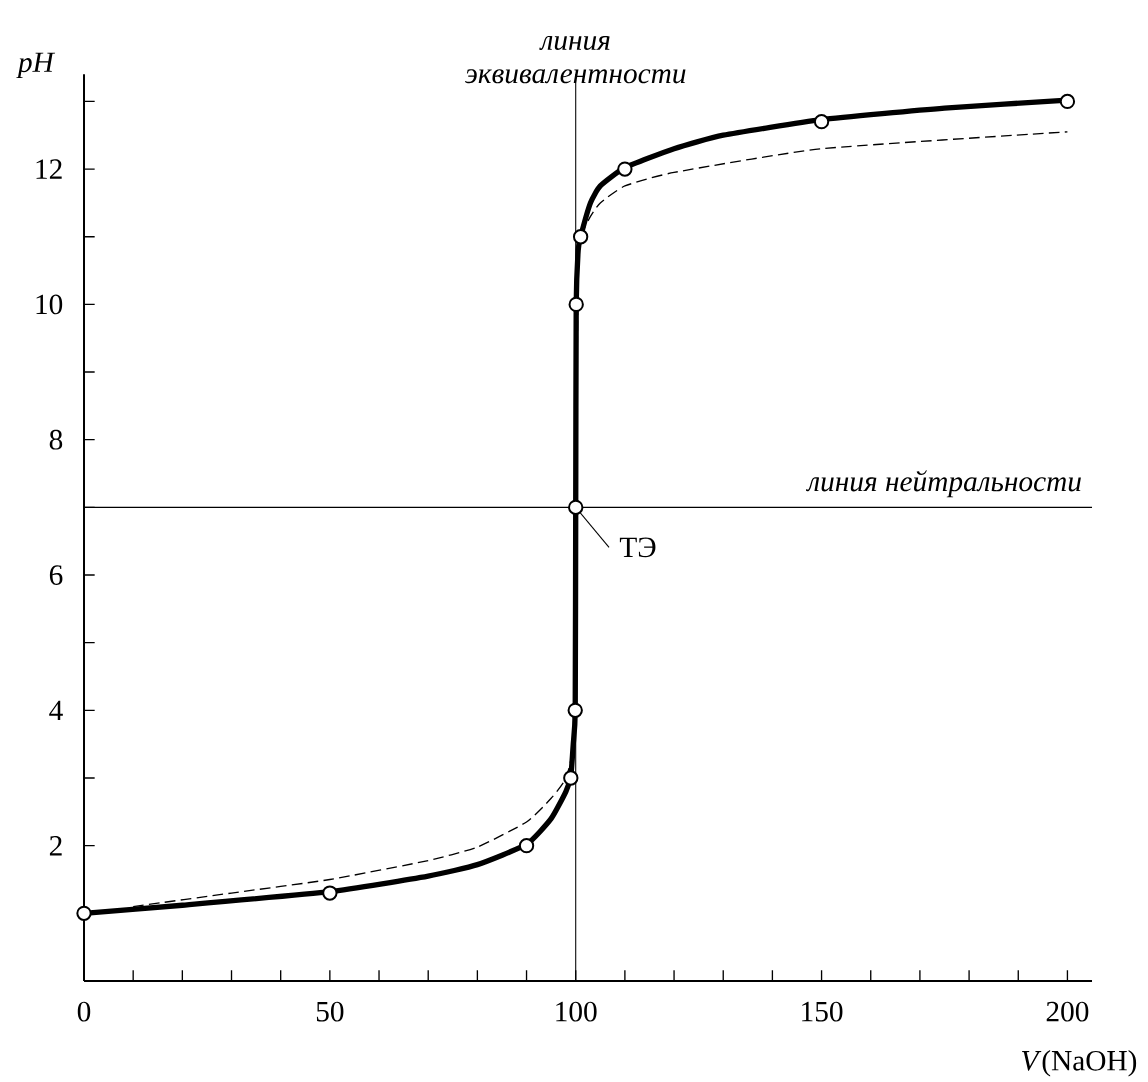 The image size is (1148, 1082). Describe the element at coordinates (84, 1011) in the screenshot. I see `x-tick-label: 0` at that location.